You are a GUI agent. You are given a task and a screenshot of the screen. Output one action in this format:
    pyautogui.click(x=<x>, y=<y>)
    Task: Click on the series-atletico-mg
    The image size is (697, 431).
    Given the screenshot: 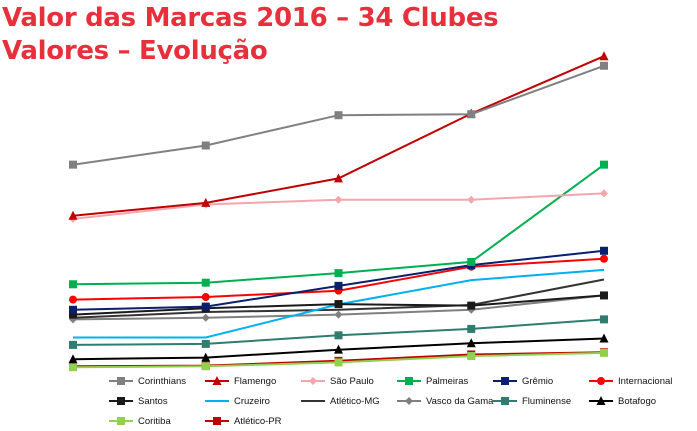 What is the action you would take?
    pyautogui.click(x=338, y=298)
    